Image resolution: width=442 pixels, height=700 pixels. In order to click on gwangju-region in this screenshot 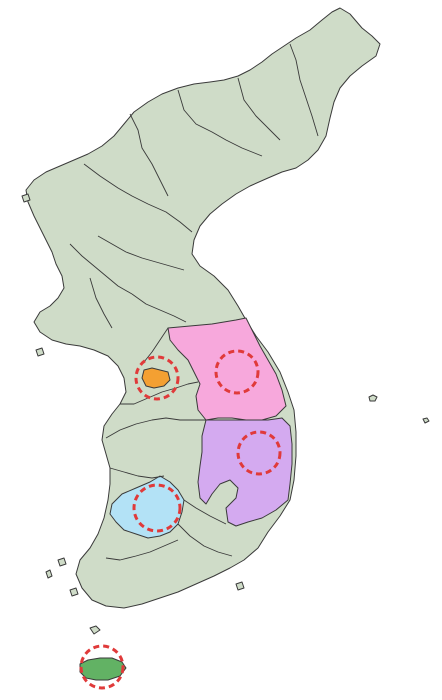, I will do `click(147, 507)`.